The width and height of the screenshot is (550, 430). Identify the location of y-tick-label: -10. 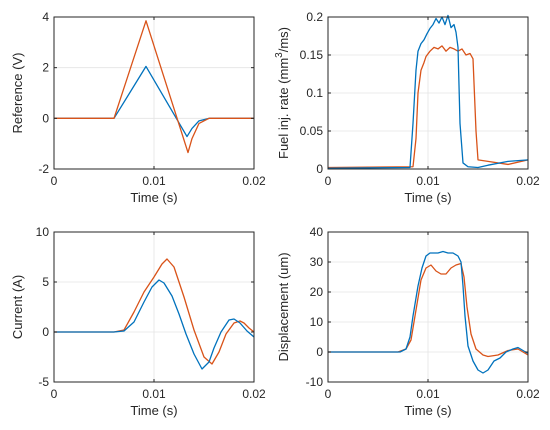
(315, 382).